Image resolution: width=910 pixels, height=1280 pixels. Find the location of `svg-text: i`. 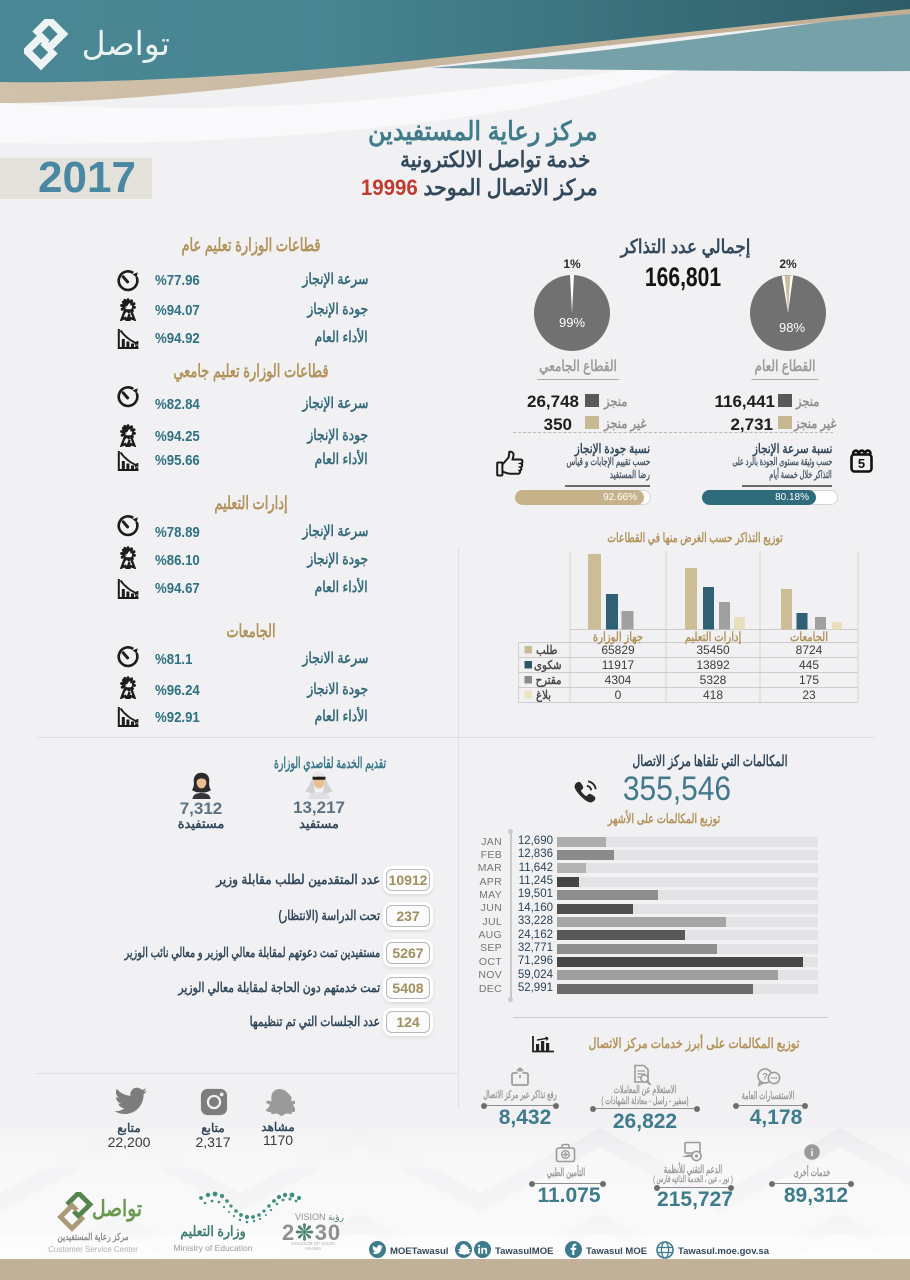

svg-text: i is located at coordinates (812, 1153).